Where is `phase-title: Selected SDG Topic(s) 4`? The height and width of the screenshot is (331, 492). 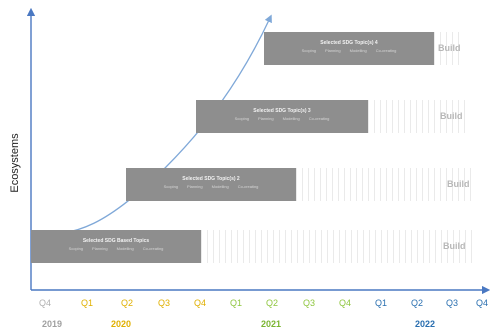 phase-title: Selected SDG Topic(s) 4 is located at coordinates (349, 43).